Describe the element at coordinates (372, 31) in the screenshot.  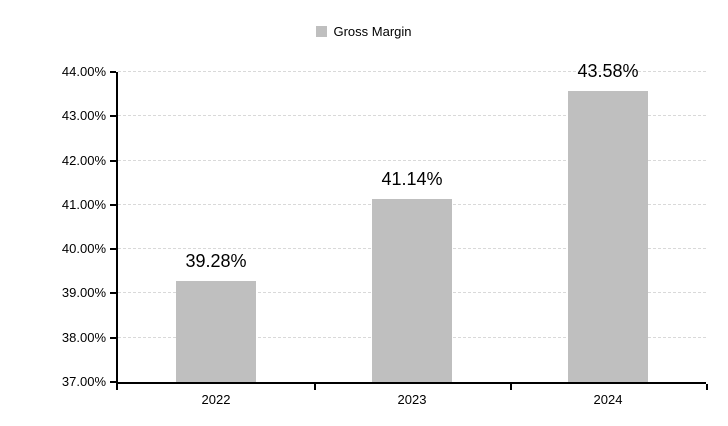
I see `legend-label: Gross Margin` at that location.